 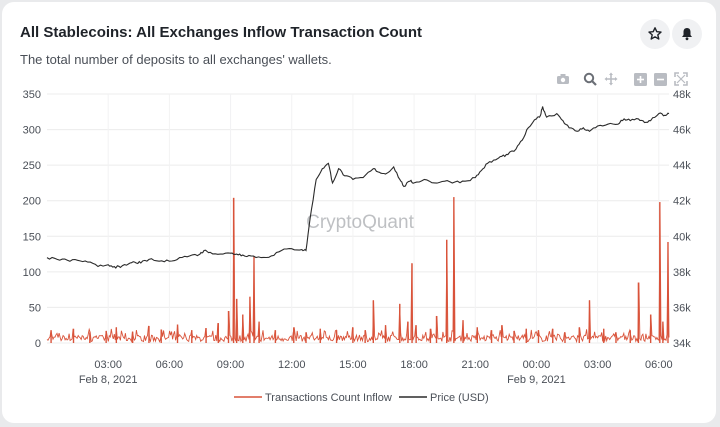 I want to click on favorite-button, so click(x=655, y=34).